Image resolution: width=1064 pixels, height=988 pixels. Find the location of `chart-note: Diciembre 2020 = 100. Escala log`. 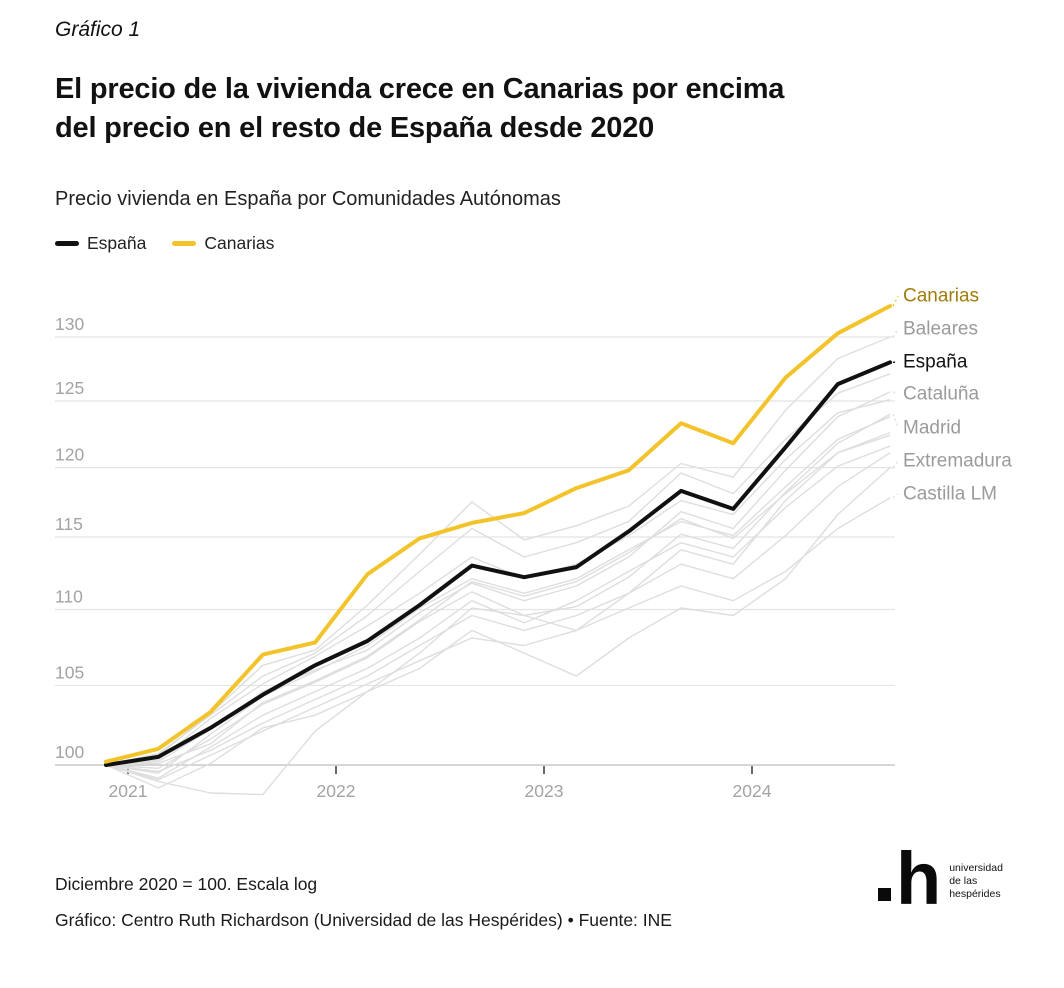

chart-note: Diciembre 2020 = 100. Escala log is located at coordinates (186, 884).